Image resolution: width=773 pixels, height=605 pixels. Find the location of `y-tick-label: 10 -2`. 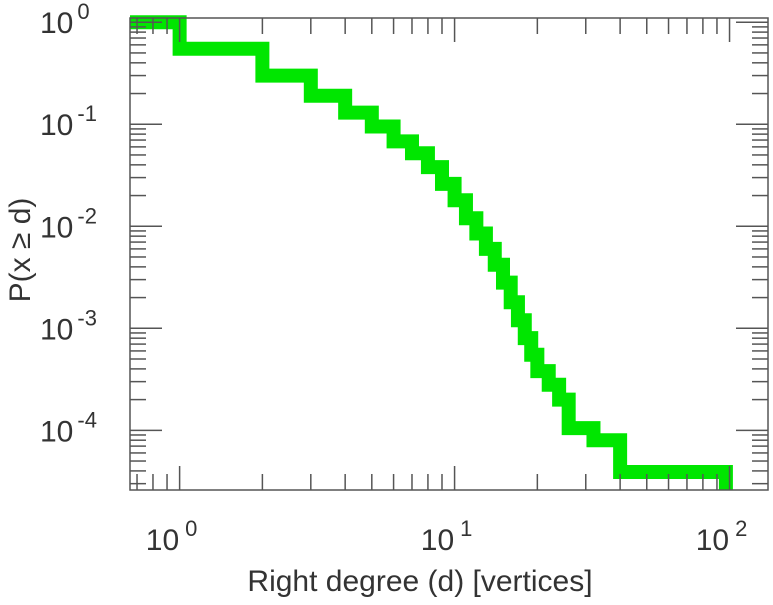

y-tick-label: 10 -2 is located at coordinates (68, 223).